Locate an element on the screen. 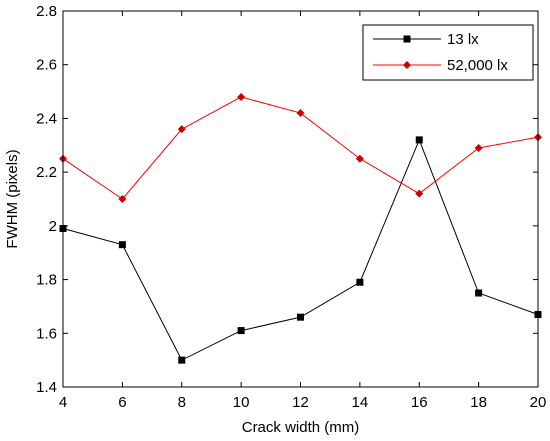 This screenshot has width=550, height=441. y-tick-label: 2.2 is located at coordinates (46, 172).